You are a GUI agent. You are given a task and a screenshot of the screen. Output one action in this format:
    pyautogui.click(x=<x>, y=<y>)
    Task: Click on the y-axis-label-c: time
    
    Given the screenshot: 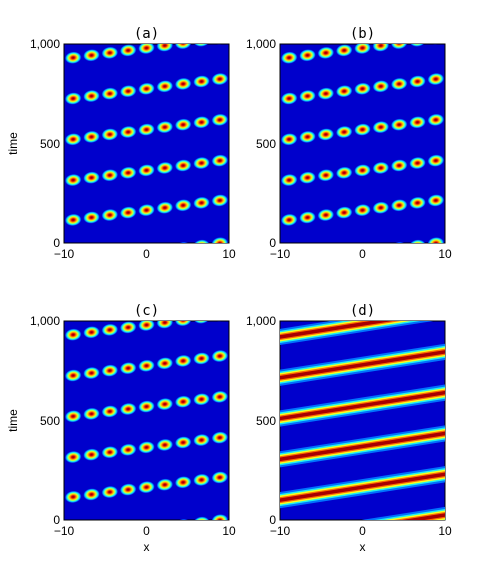 What is the action you would take?
    pyautogui.click(x=13, y=420)
    